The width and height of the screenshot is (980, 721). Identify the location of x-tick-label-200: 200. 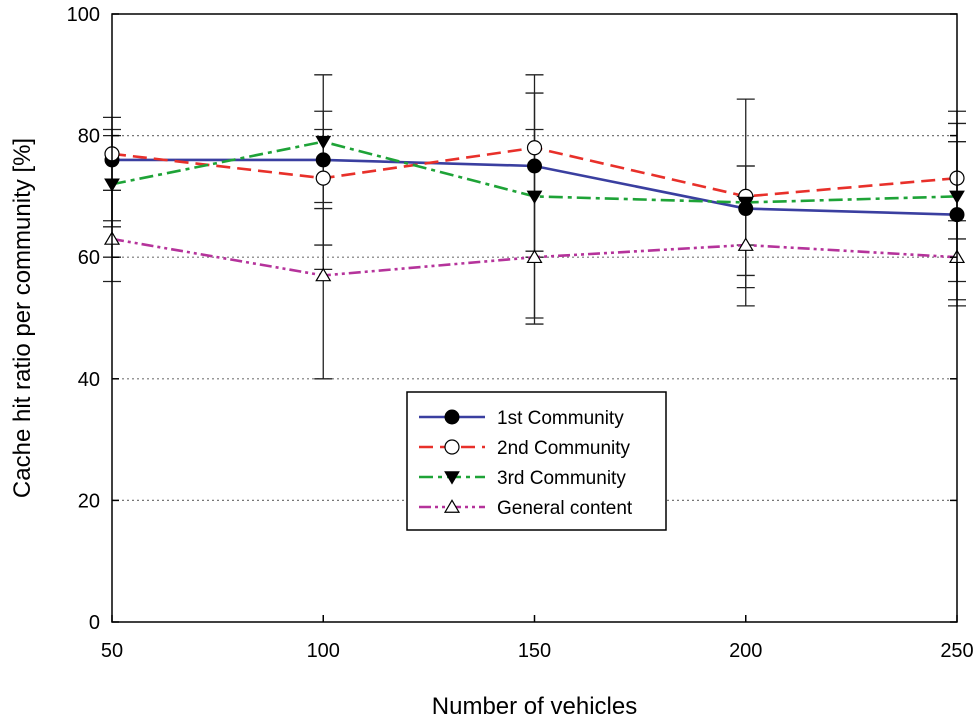
(745, 651).